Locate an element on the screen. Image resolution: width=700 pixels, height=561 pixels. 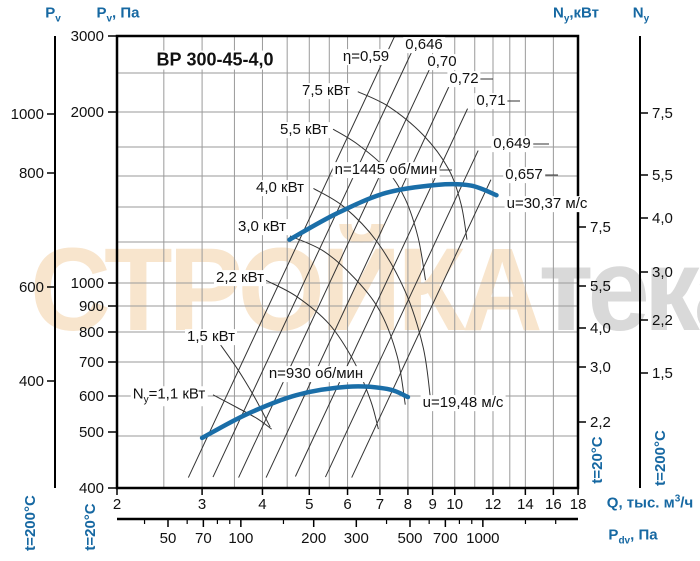
tick-label-pv: 700 is located at coordinates (91, 362).